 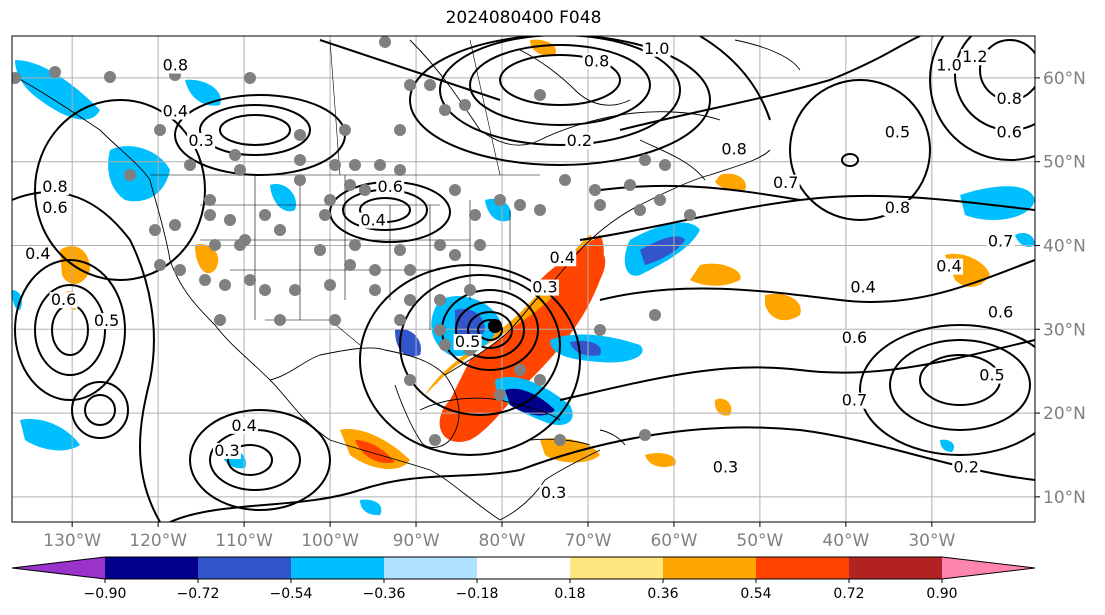 I want to click on contour-label: 1.0, so click(x=656, y=48).